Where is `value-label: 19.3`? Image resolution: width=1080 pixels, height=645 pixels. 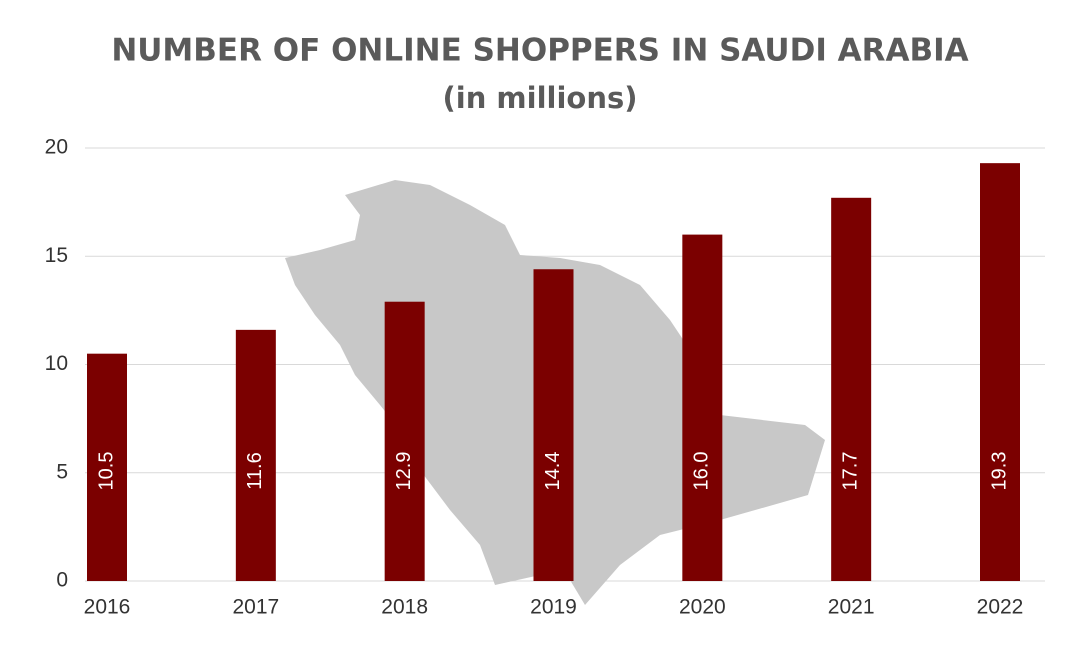 value-label: 19.3 is located at coordinates (999, 471).